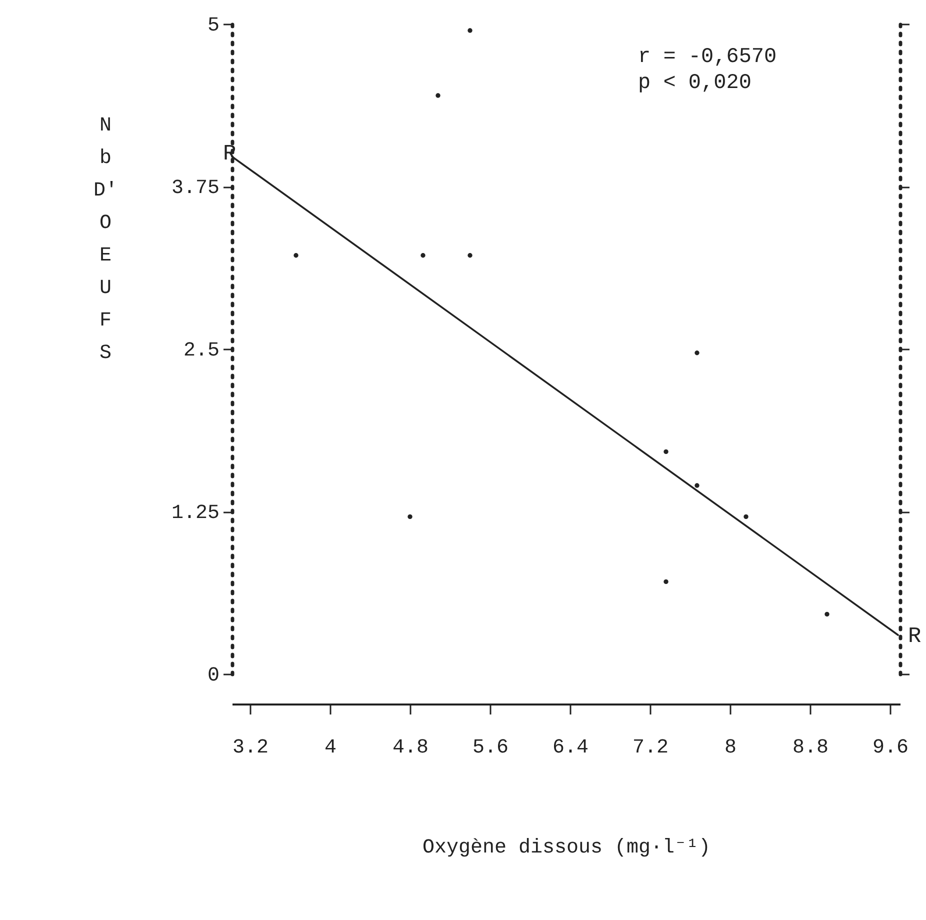 The height and width of the screenshot is (920, 926). I want to click on x-tick-label: 8.8, so click(810, 748).